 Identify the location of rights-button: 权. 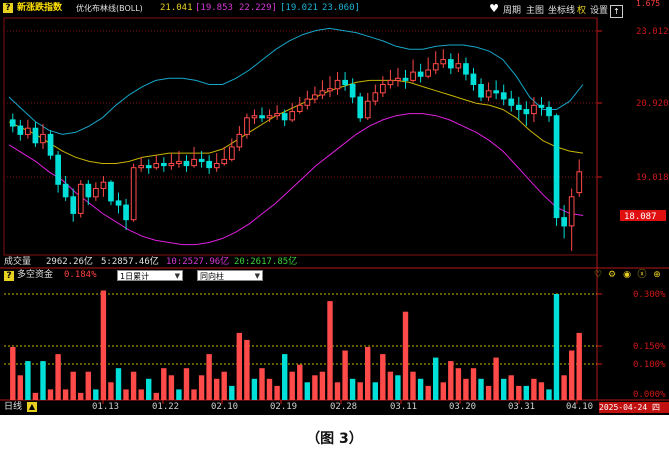
(582, 11).